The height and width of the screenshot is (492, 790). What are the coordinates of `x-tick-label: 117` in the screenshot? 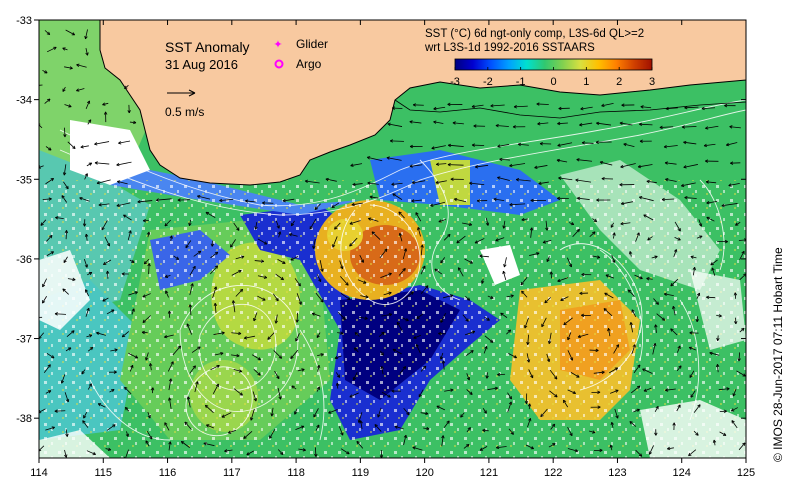 It's located at (232, 473).